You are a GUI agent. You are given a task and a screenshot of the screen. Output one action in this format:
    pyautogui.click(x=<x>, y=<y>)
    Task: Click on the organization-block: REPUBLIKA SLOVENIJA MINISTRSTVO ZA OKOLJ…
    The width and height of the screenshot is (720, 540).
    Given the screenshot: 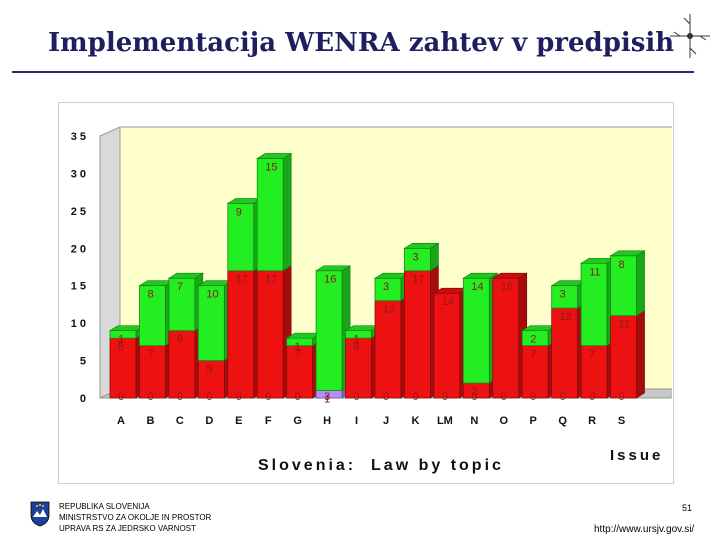 What is the action you would take?
    pyautogui.click(x=135, y=517)
    